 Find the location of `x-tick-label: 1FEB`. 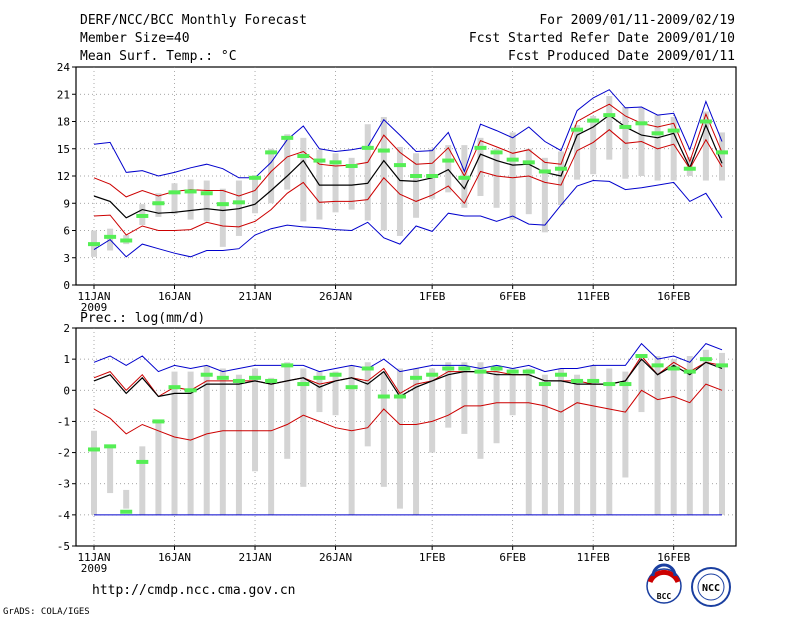

x-tick-label: 1FEB is located at coordinates (432, 557).